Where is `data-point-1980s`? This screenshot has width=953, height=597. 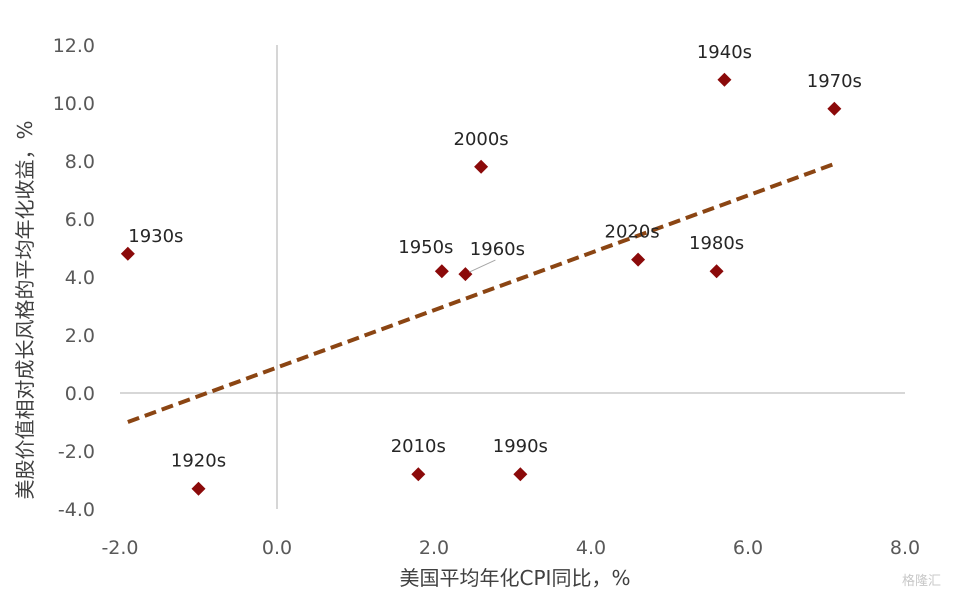 data-point-1980s is located at coordinates (716, 271).